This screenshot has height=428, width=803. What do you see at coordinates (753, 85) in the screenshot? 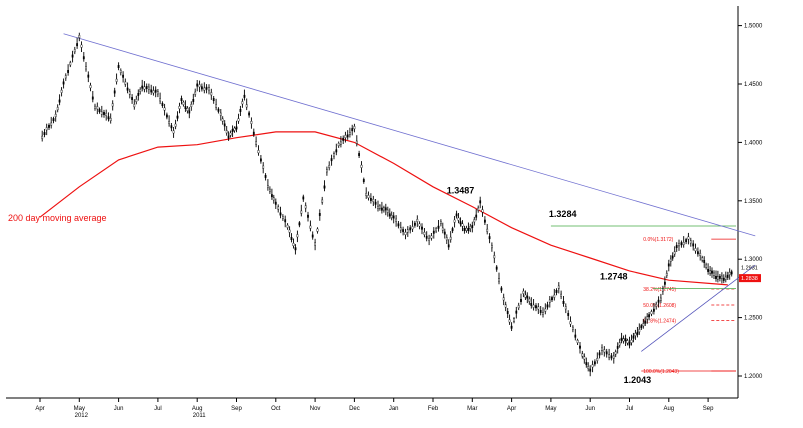
I see `y-tick-label: 1.4500` at bounding box center [753, 85].